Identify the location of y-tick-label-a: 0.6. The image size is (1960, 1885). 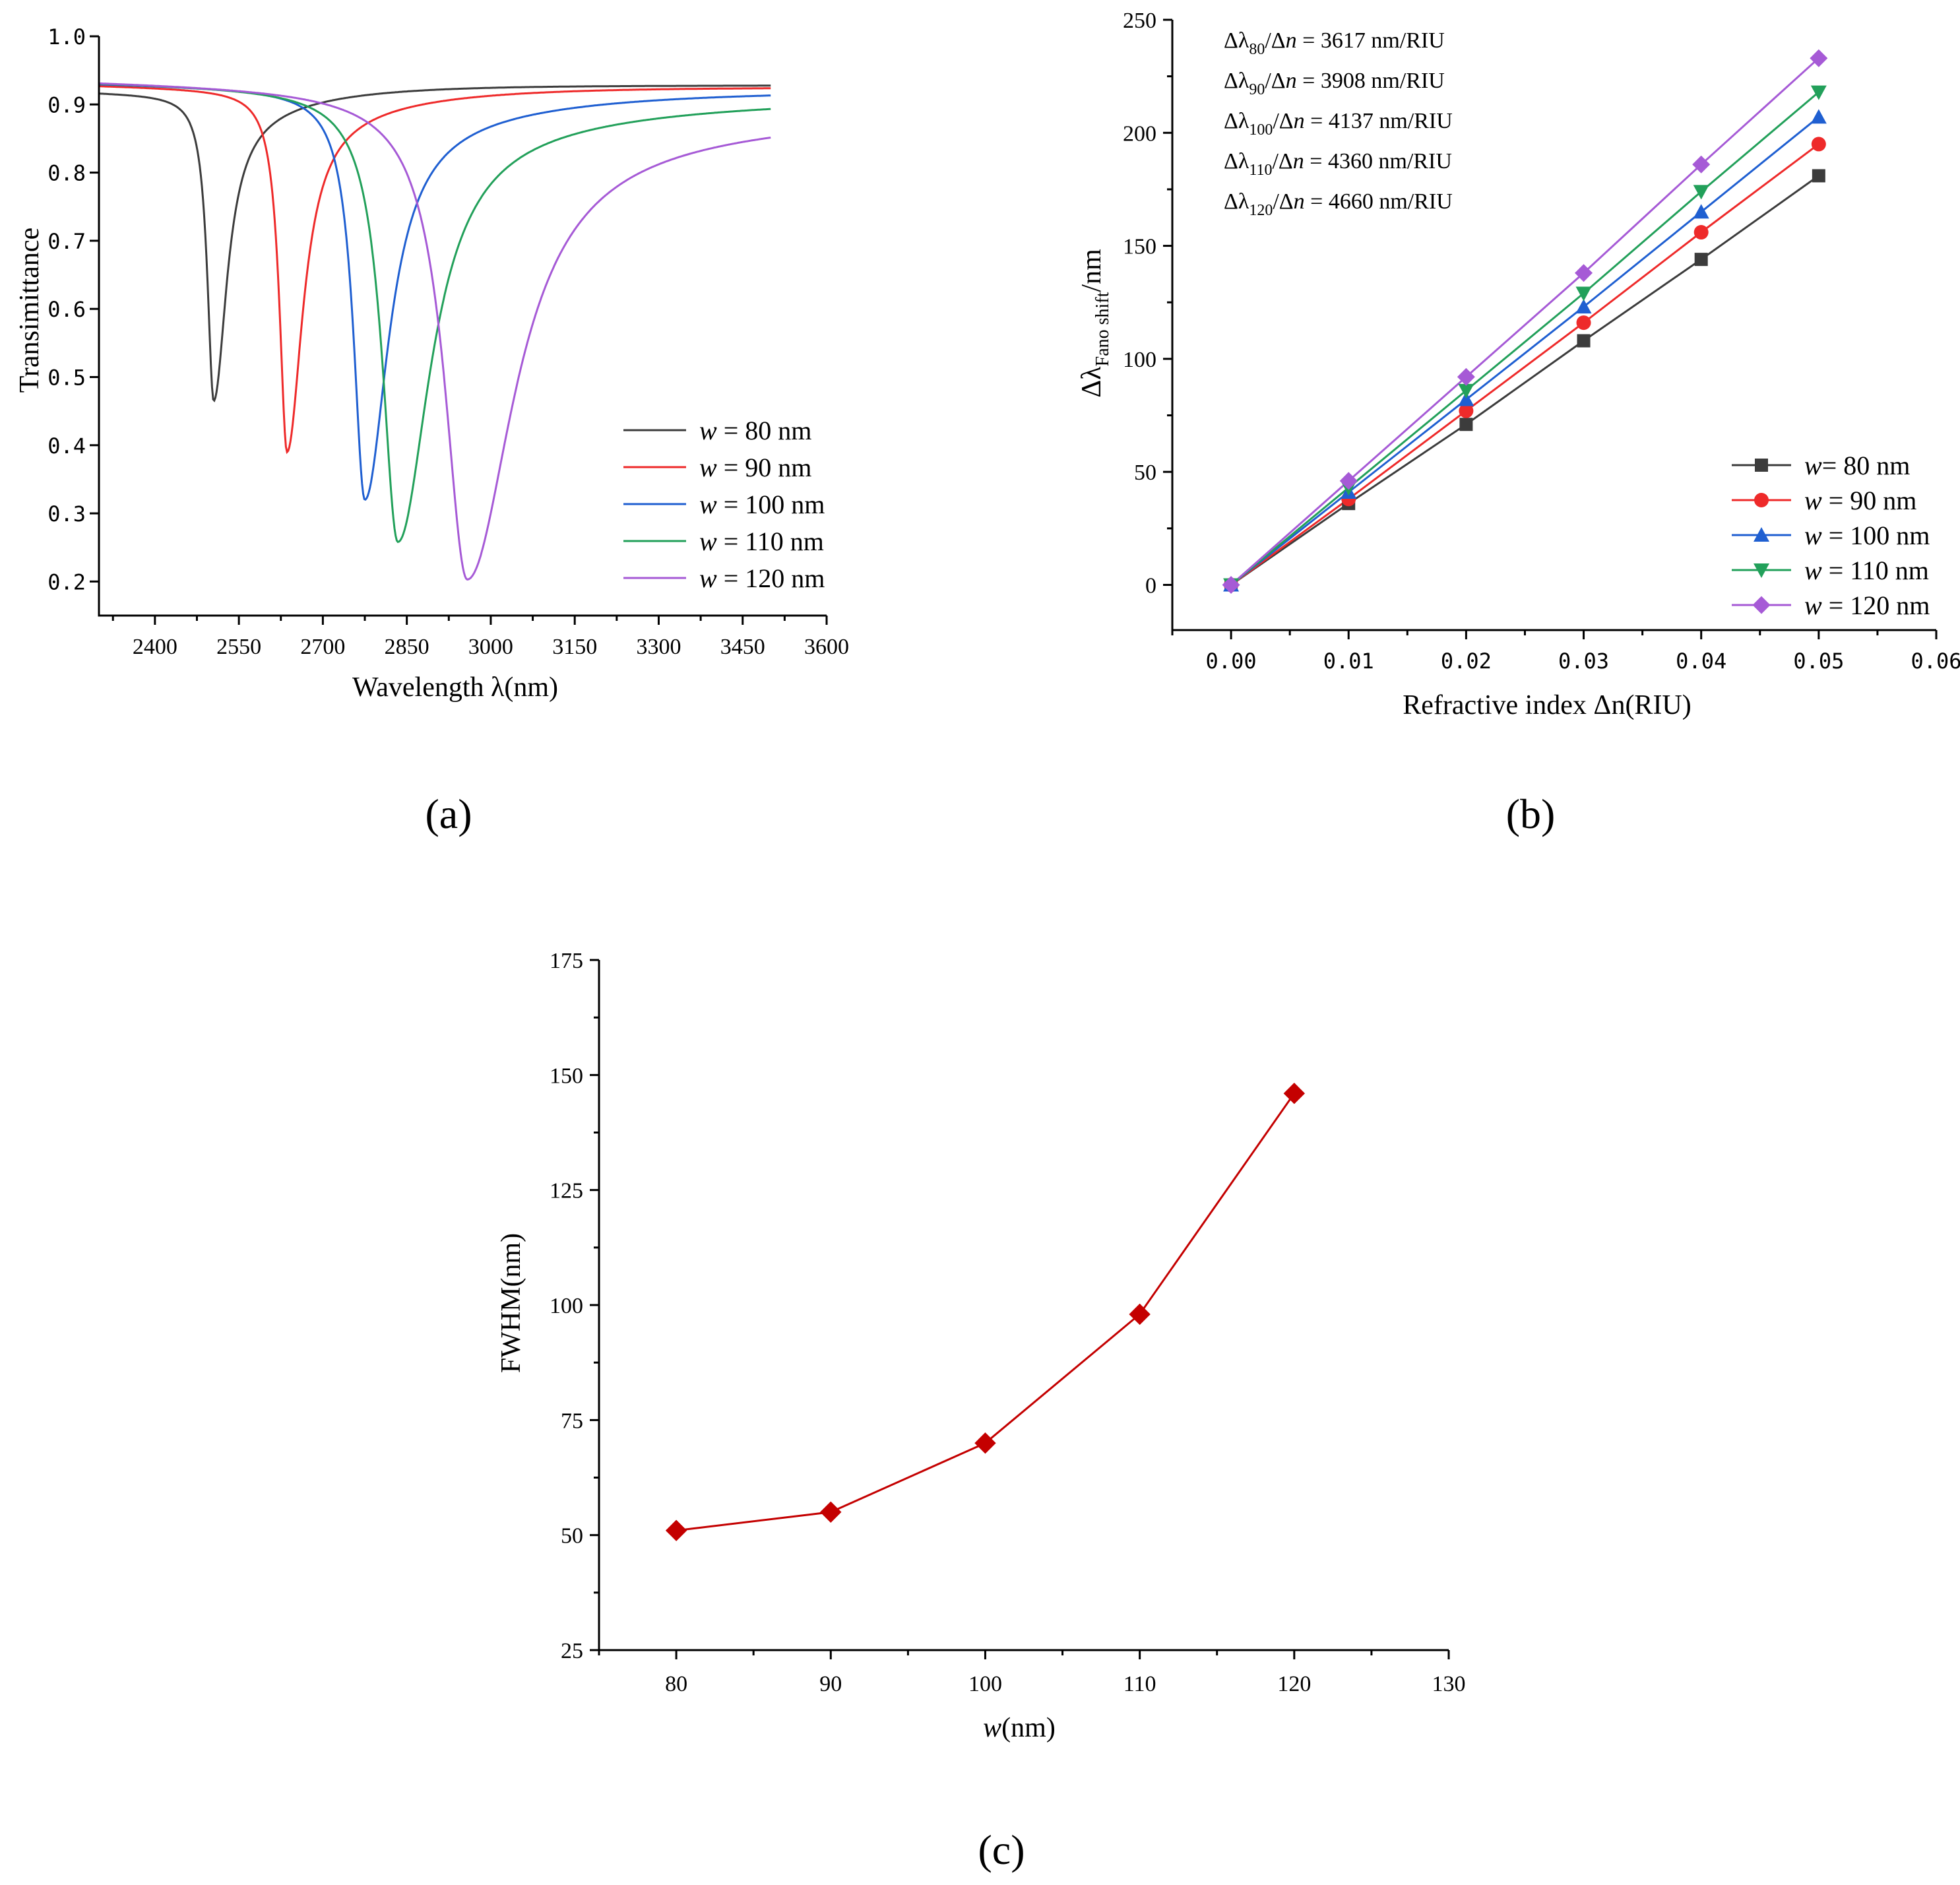
(66, 309).